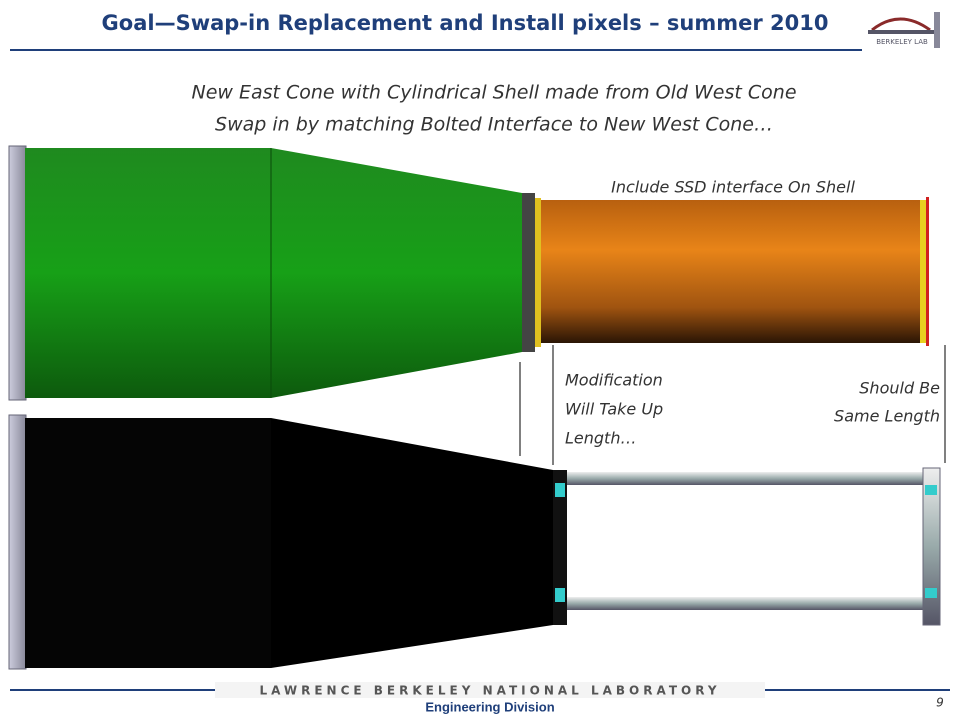  Describe the element at coordinates (489, 706) in the screenshot. I see `footer-division: Engineering Division` at that location.